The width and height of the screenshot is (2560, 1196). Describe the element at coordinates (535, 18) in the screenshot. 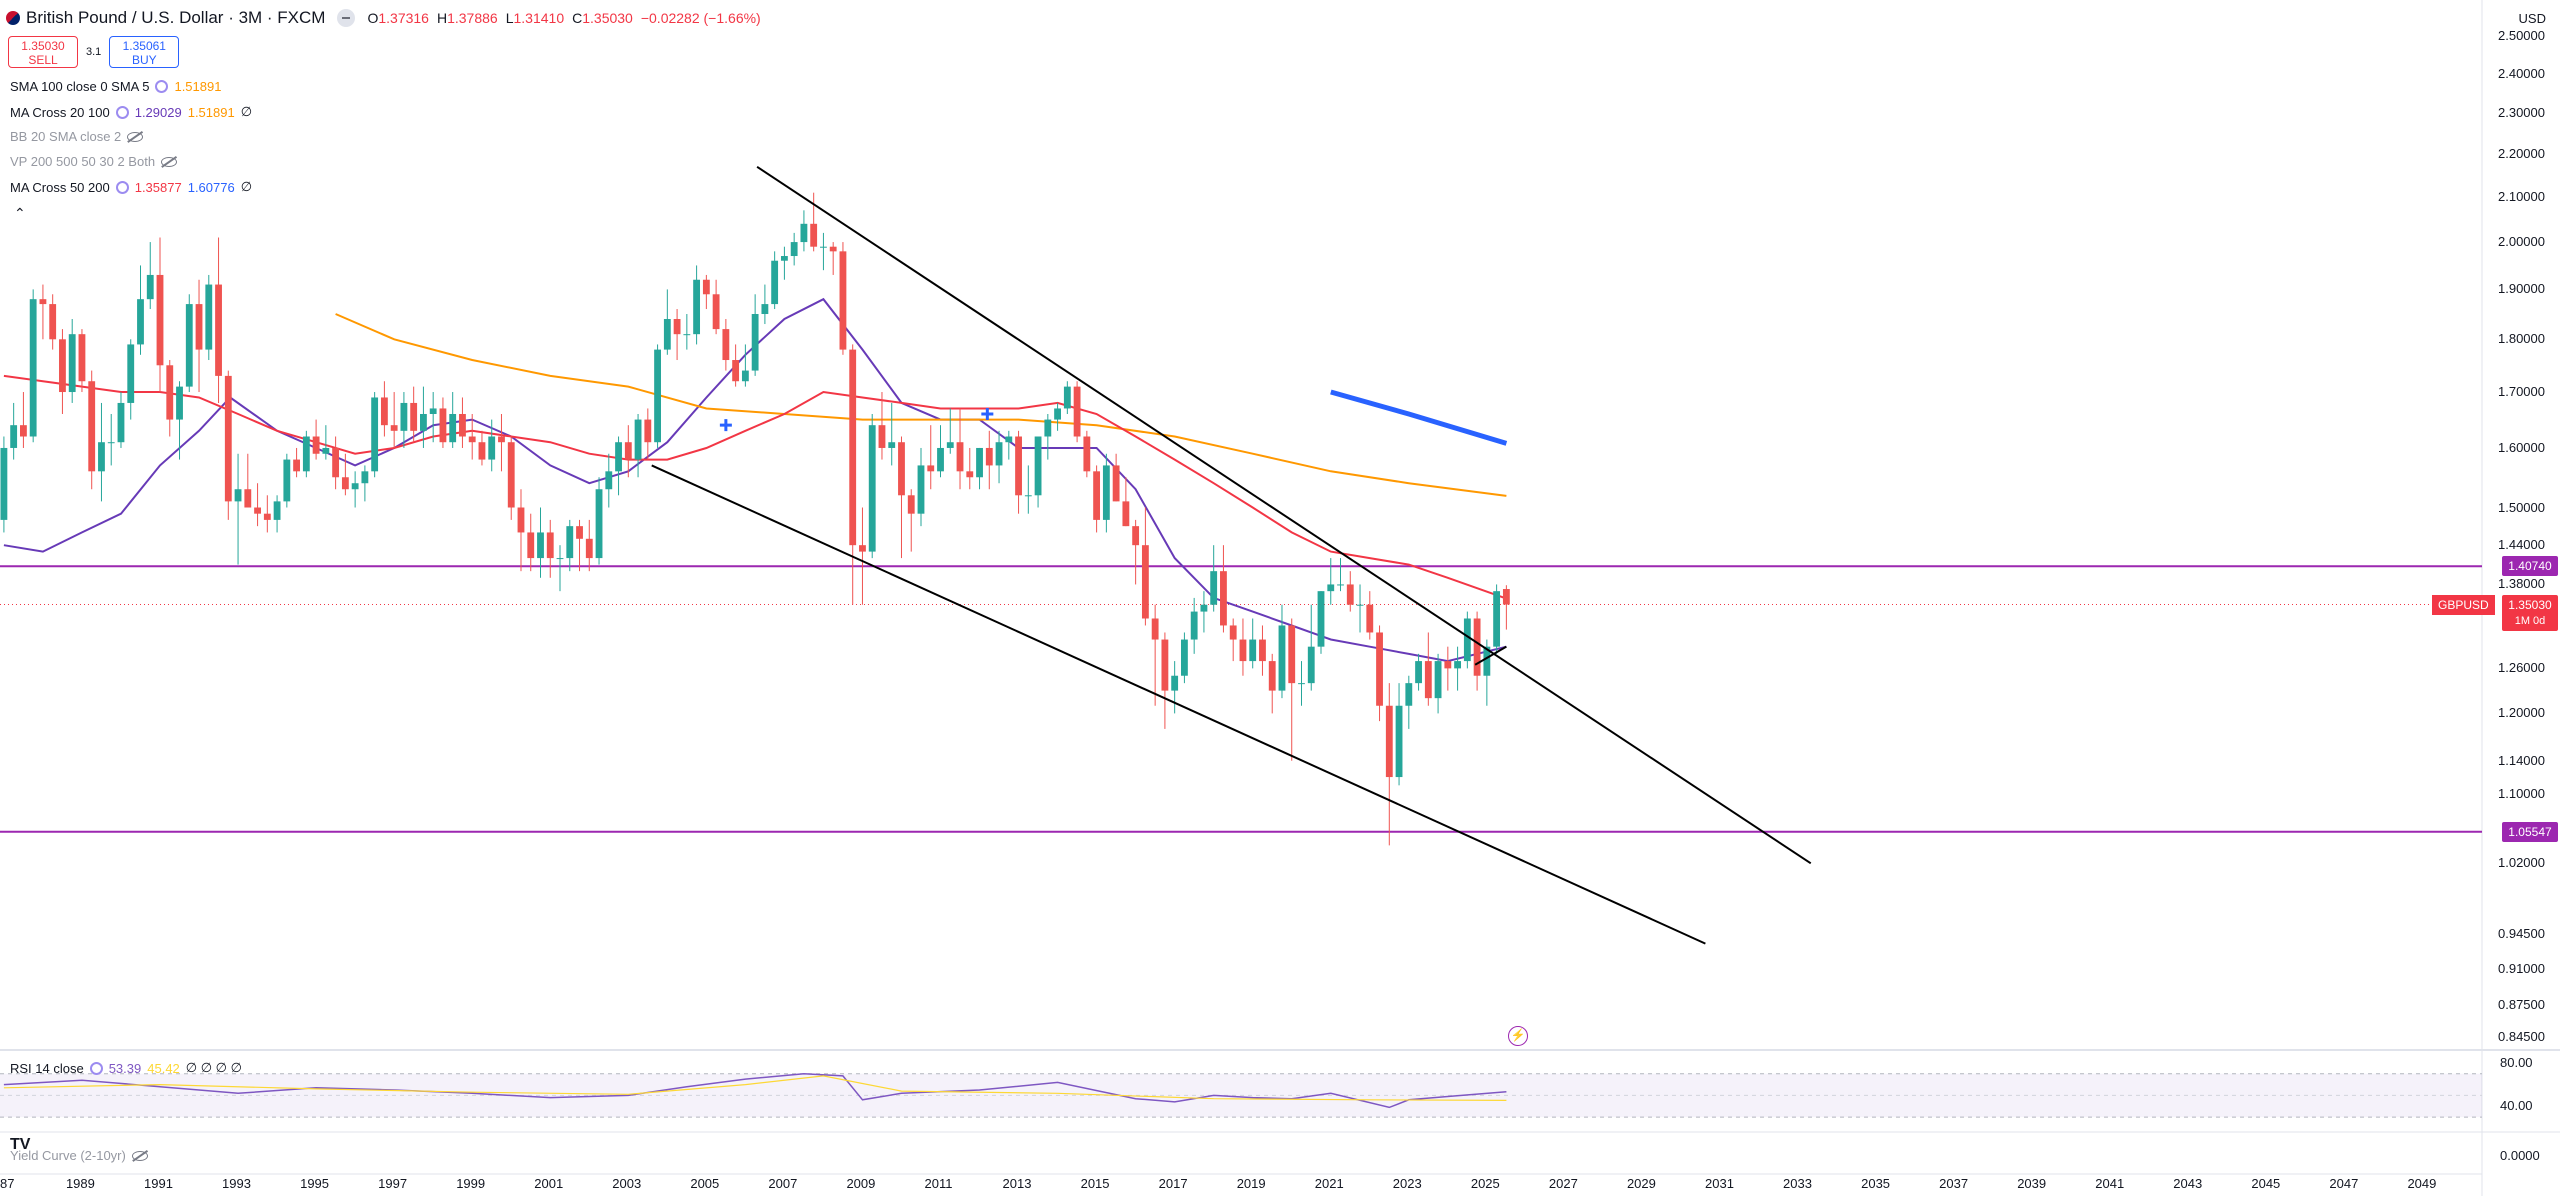

I see `ohlc-low: L1.31410` at that location.